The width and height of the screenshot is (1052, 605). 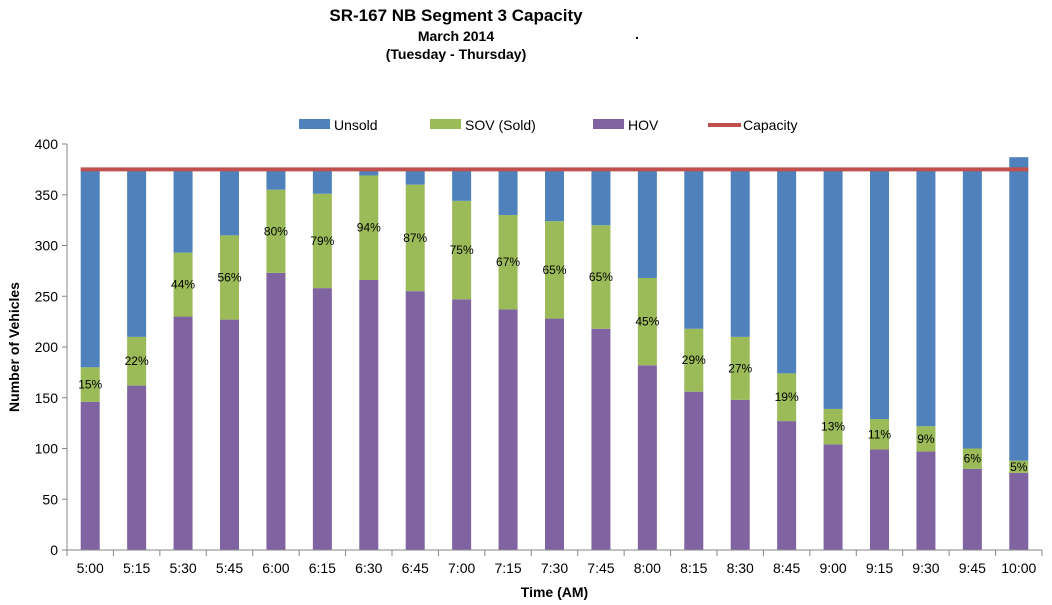 I want to click on y-tick-label: 150, so click(x=47, y=398).